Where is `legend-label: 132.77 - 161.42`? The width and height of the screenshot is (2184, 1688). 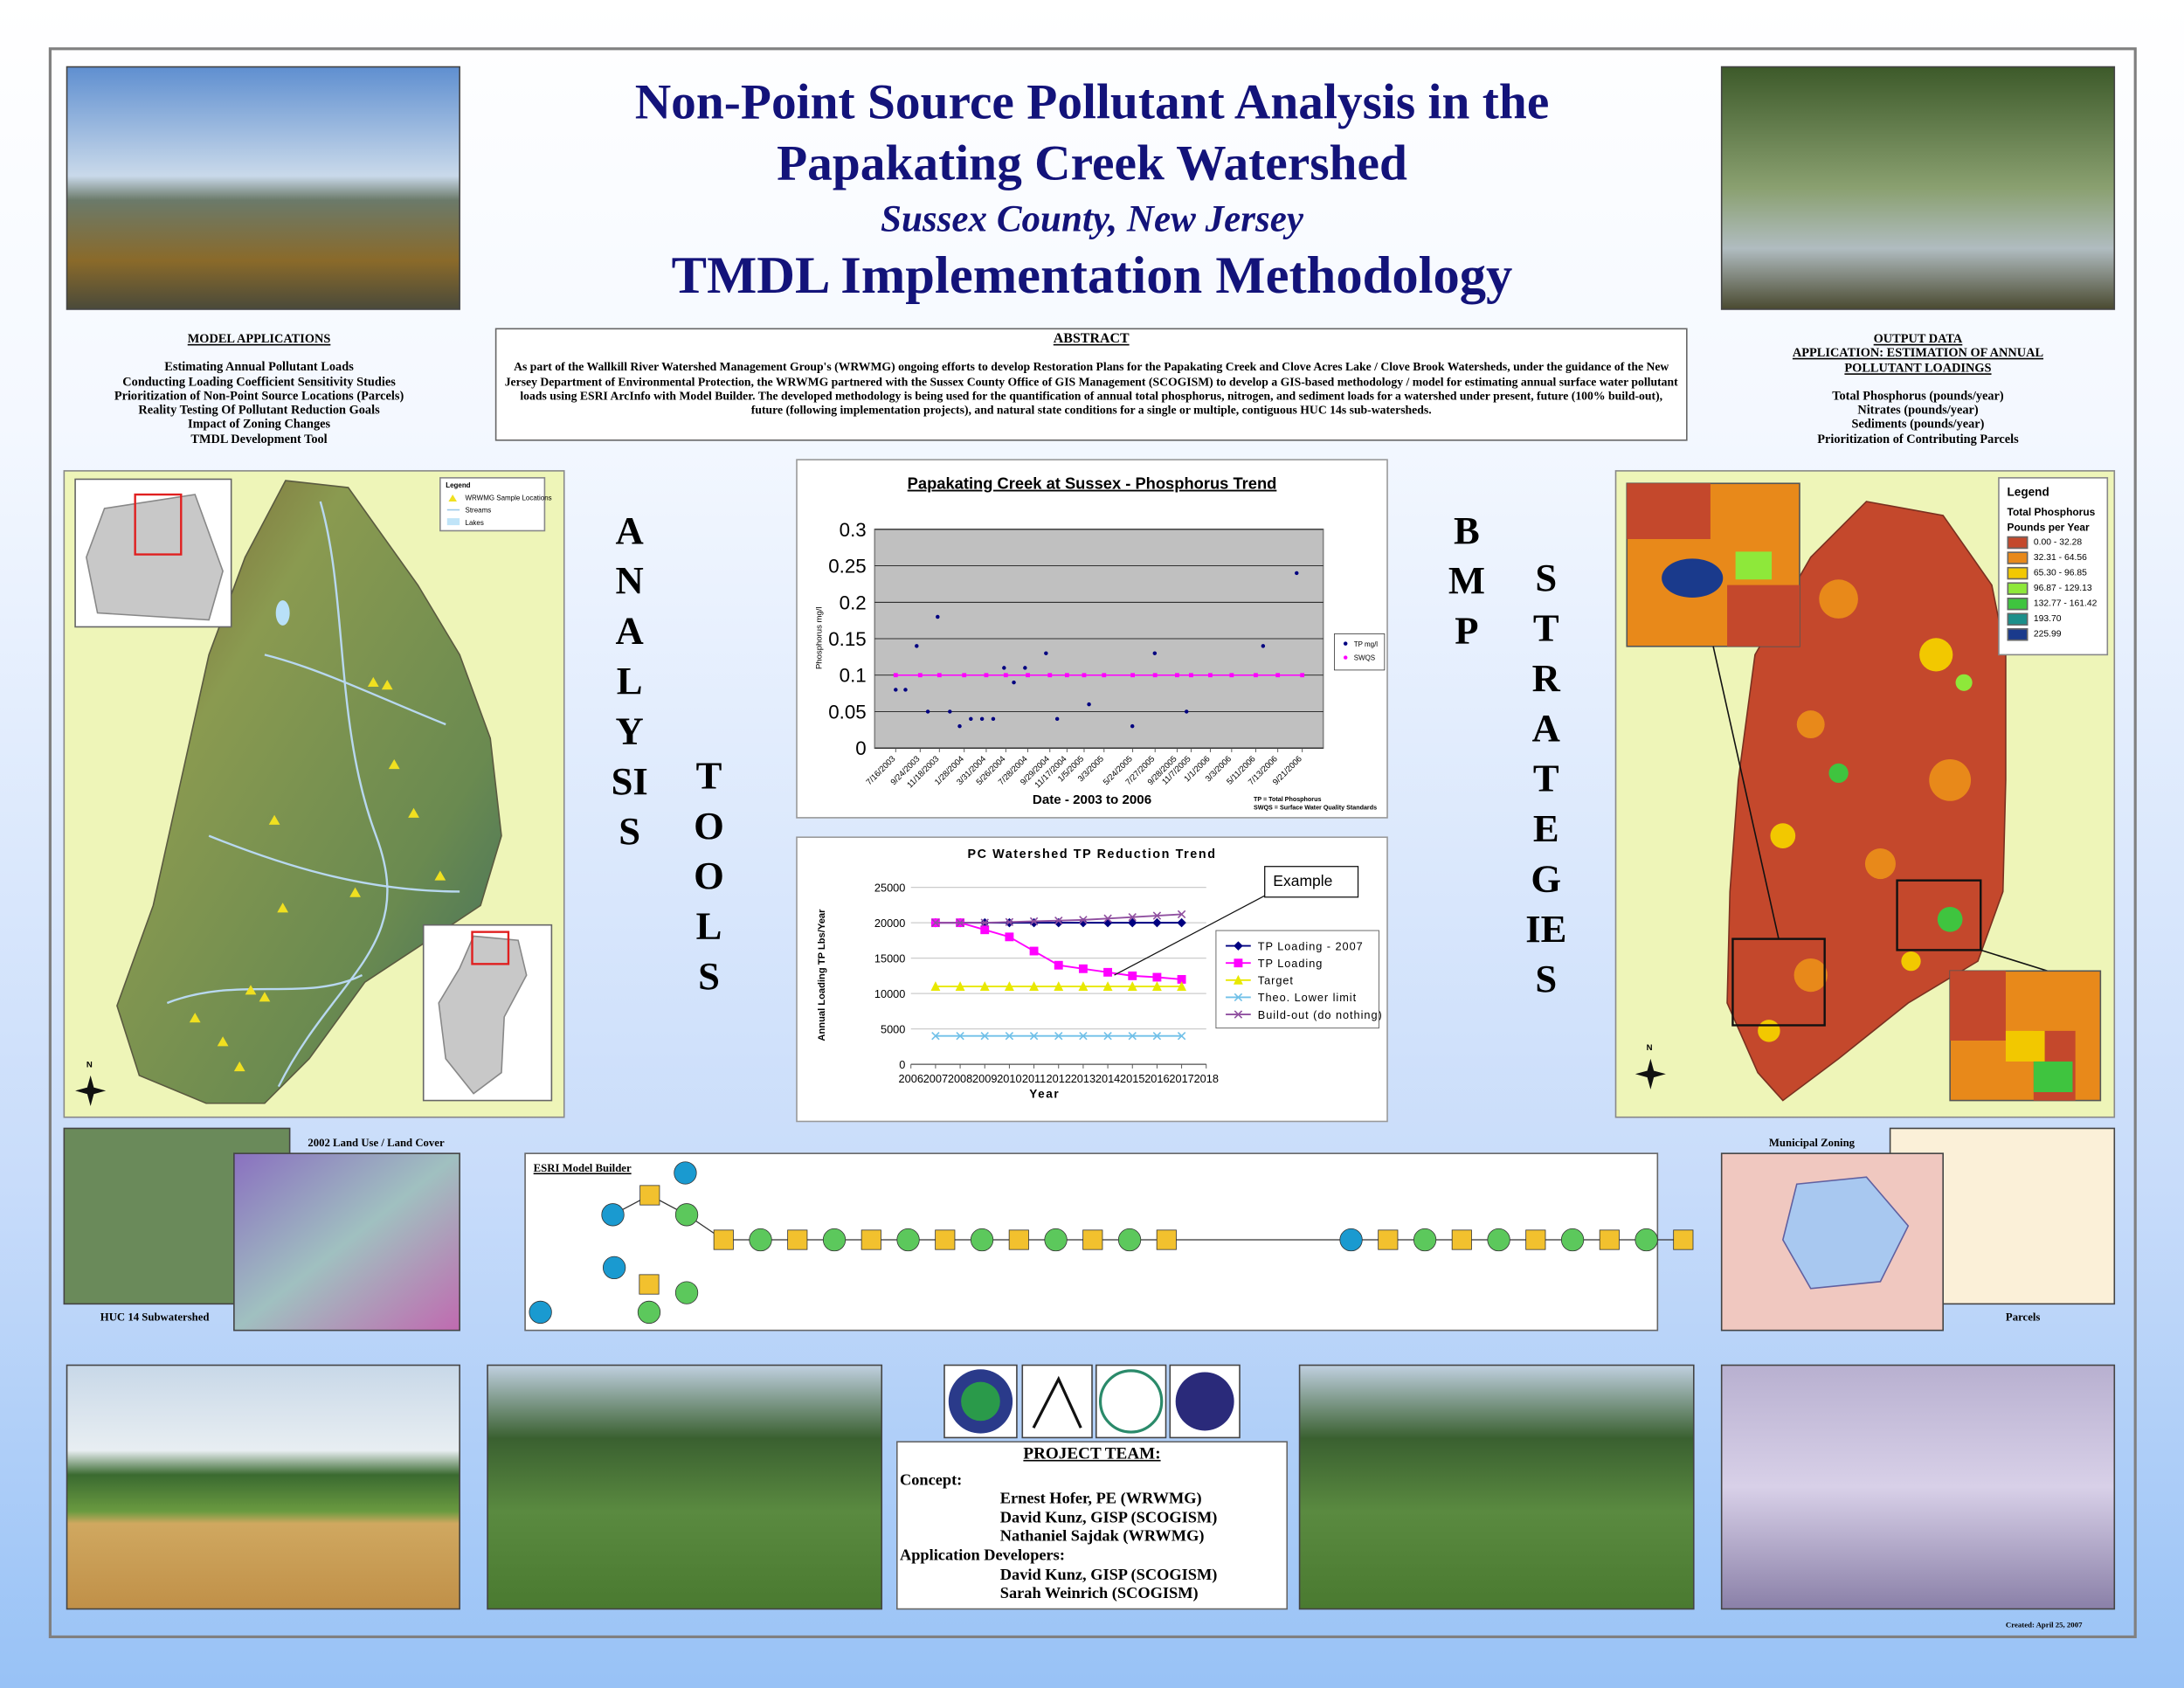
legend-label: 132.77 - 161.42 is located at coordinates (2065, 603).